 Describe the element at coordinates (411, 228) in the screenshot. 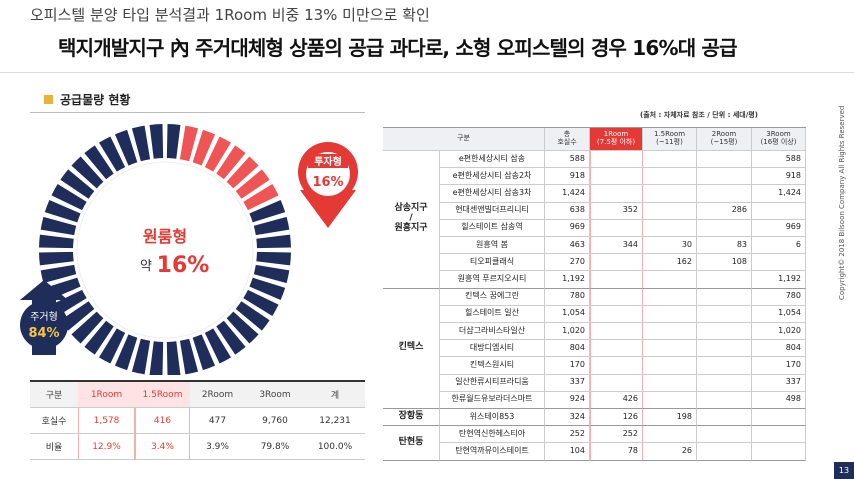

I see `group-name: 원흥지구` at that location.